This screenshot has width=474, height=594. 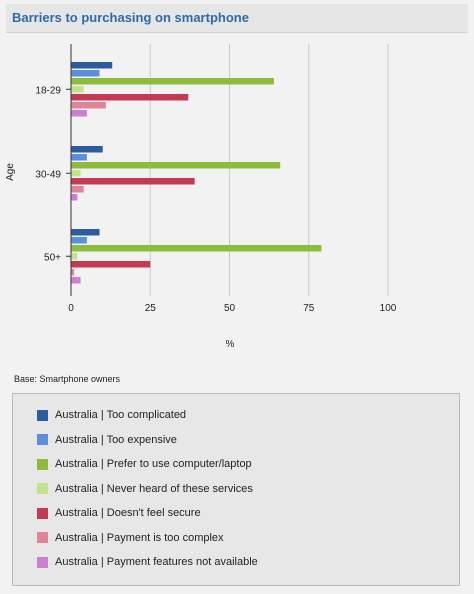 What do you see at coordinates (48, 174) in the screenshot?
I see `y-tick-label-30-49: 30-49` at bounding box center [48, 174].